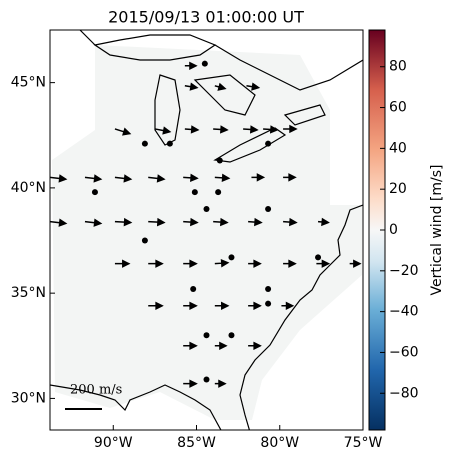  I want to click on colorbar-tick-label: 0, so click(393, 230).